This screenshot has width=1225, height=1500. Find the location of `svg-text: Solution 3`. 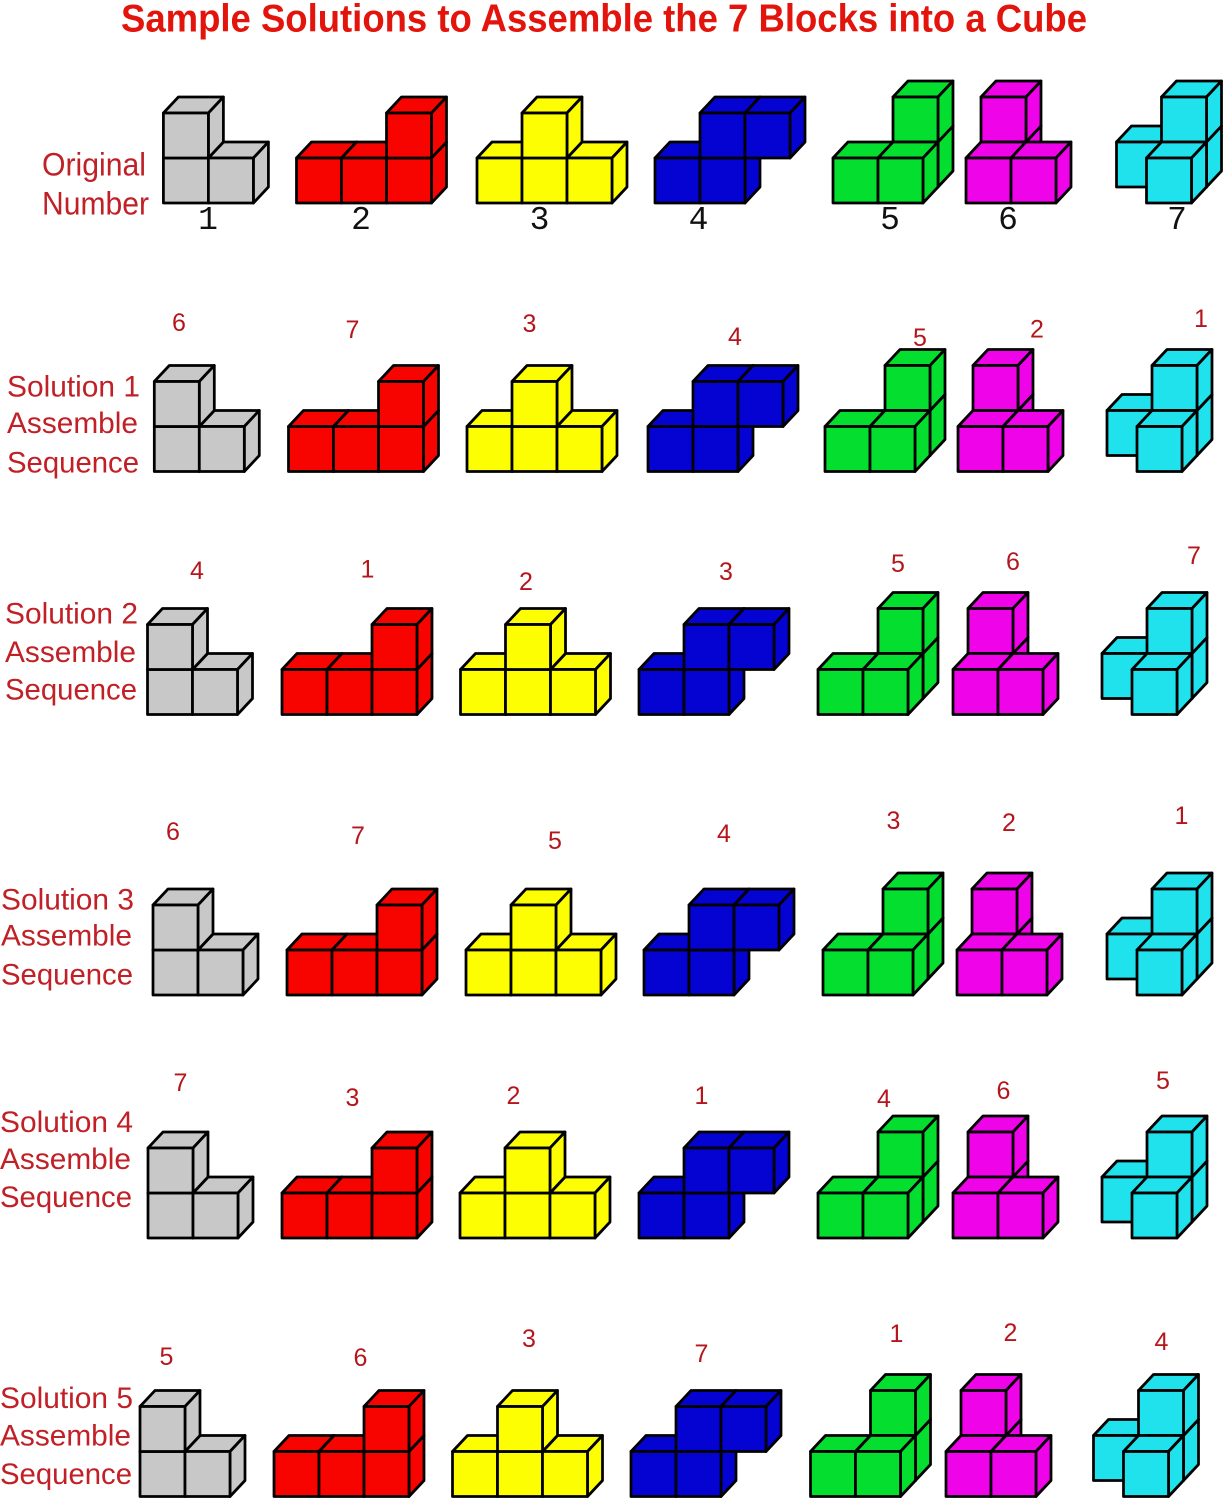

svg-text: Solution 3 is located at coordinates (67, 899).